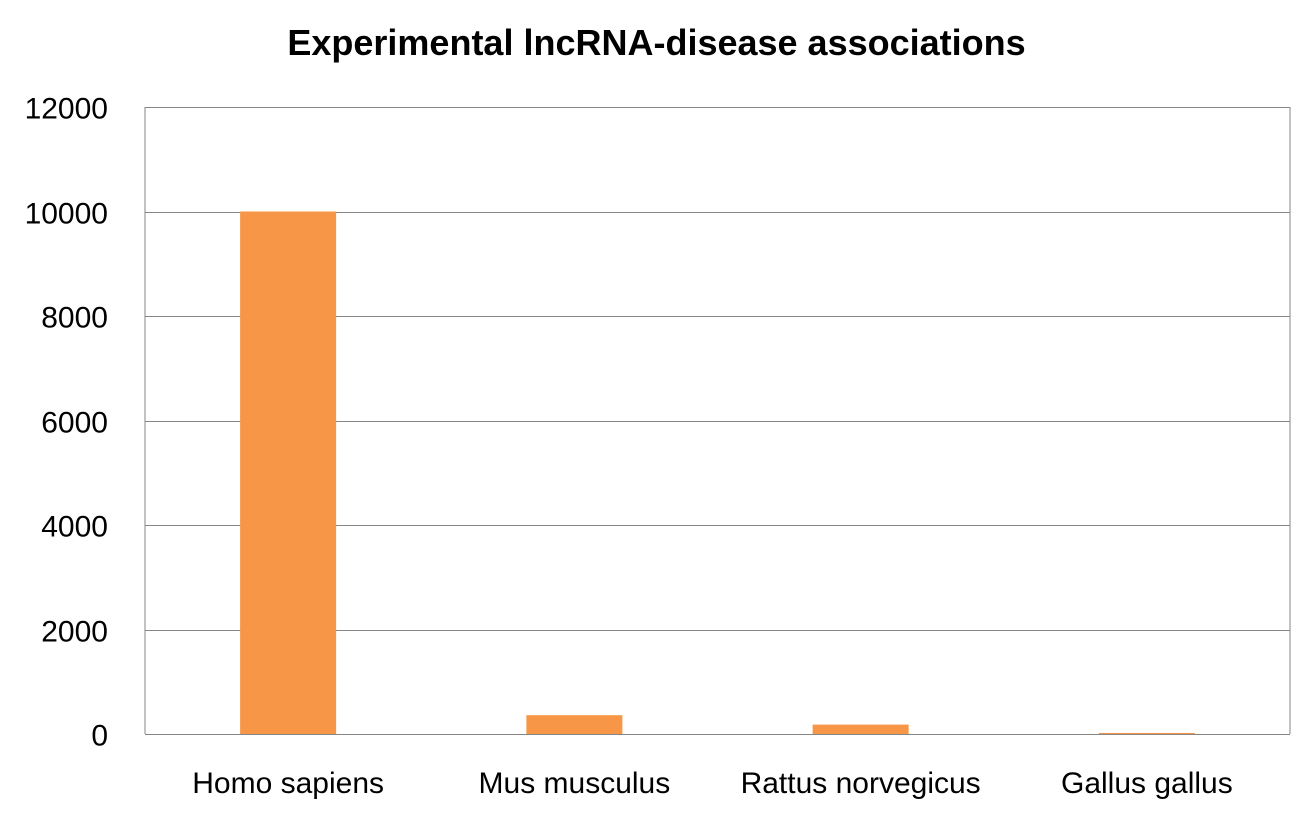  I want to click on y-tick-label: 12000, so click(66, 109).